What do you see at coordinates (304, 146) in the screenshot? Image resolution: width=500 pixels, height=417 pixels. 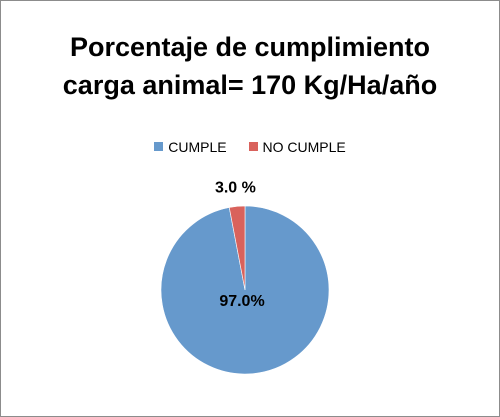 I see `legend-label-no-cumple: NO CUMPLE` at bounding box center [304, 146].